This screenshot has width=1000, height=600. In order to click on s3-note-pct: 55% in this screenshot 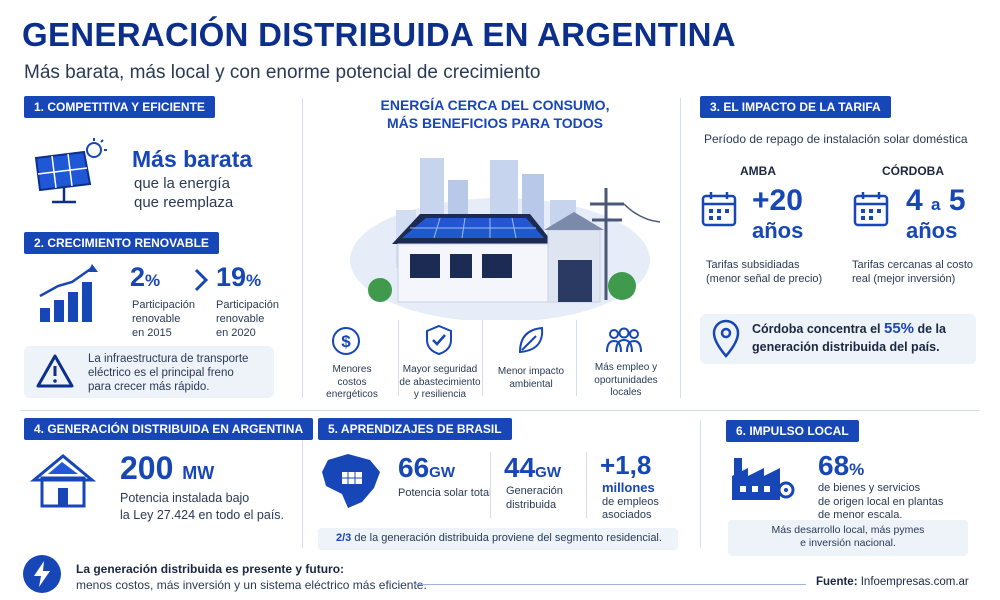, I will do `click(899, 328)`.